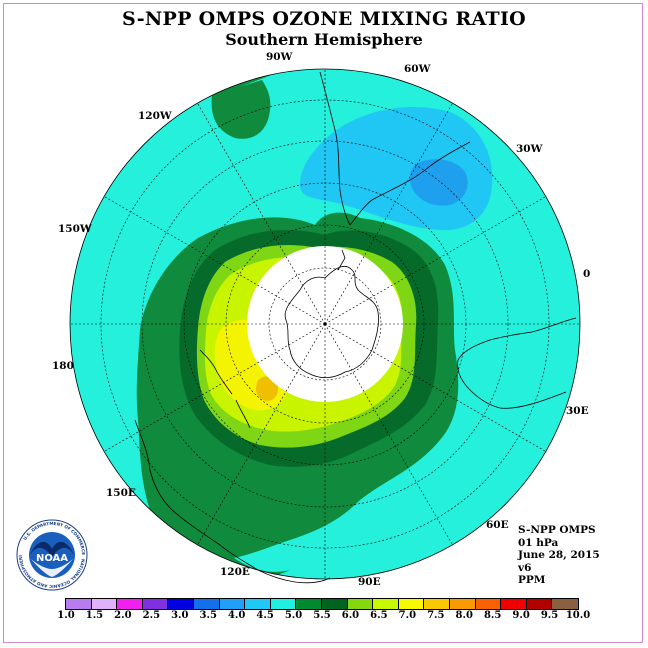 The image size is (648, 648). Describe the element at coordinates (63, 366) in the screenshot. I see `label-180: 180` at that location.